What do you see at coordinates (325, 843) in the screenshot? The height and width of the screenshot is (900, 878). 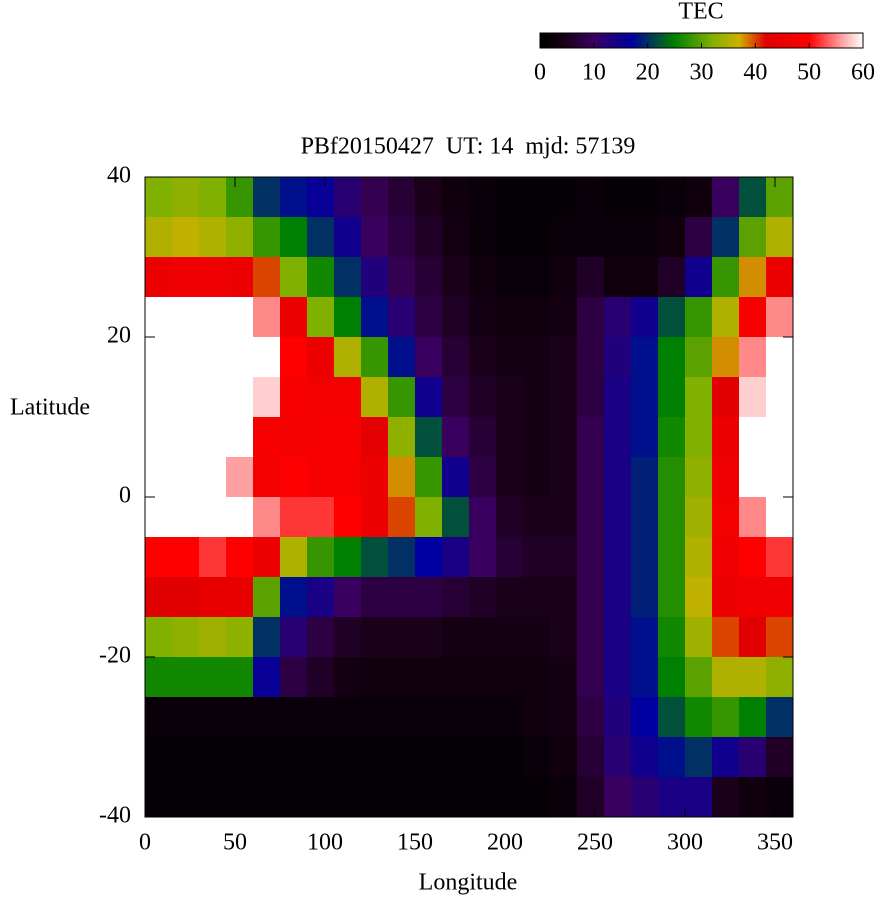 I see `x-tick-label: 100` at bounding box center [325, 843].